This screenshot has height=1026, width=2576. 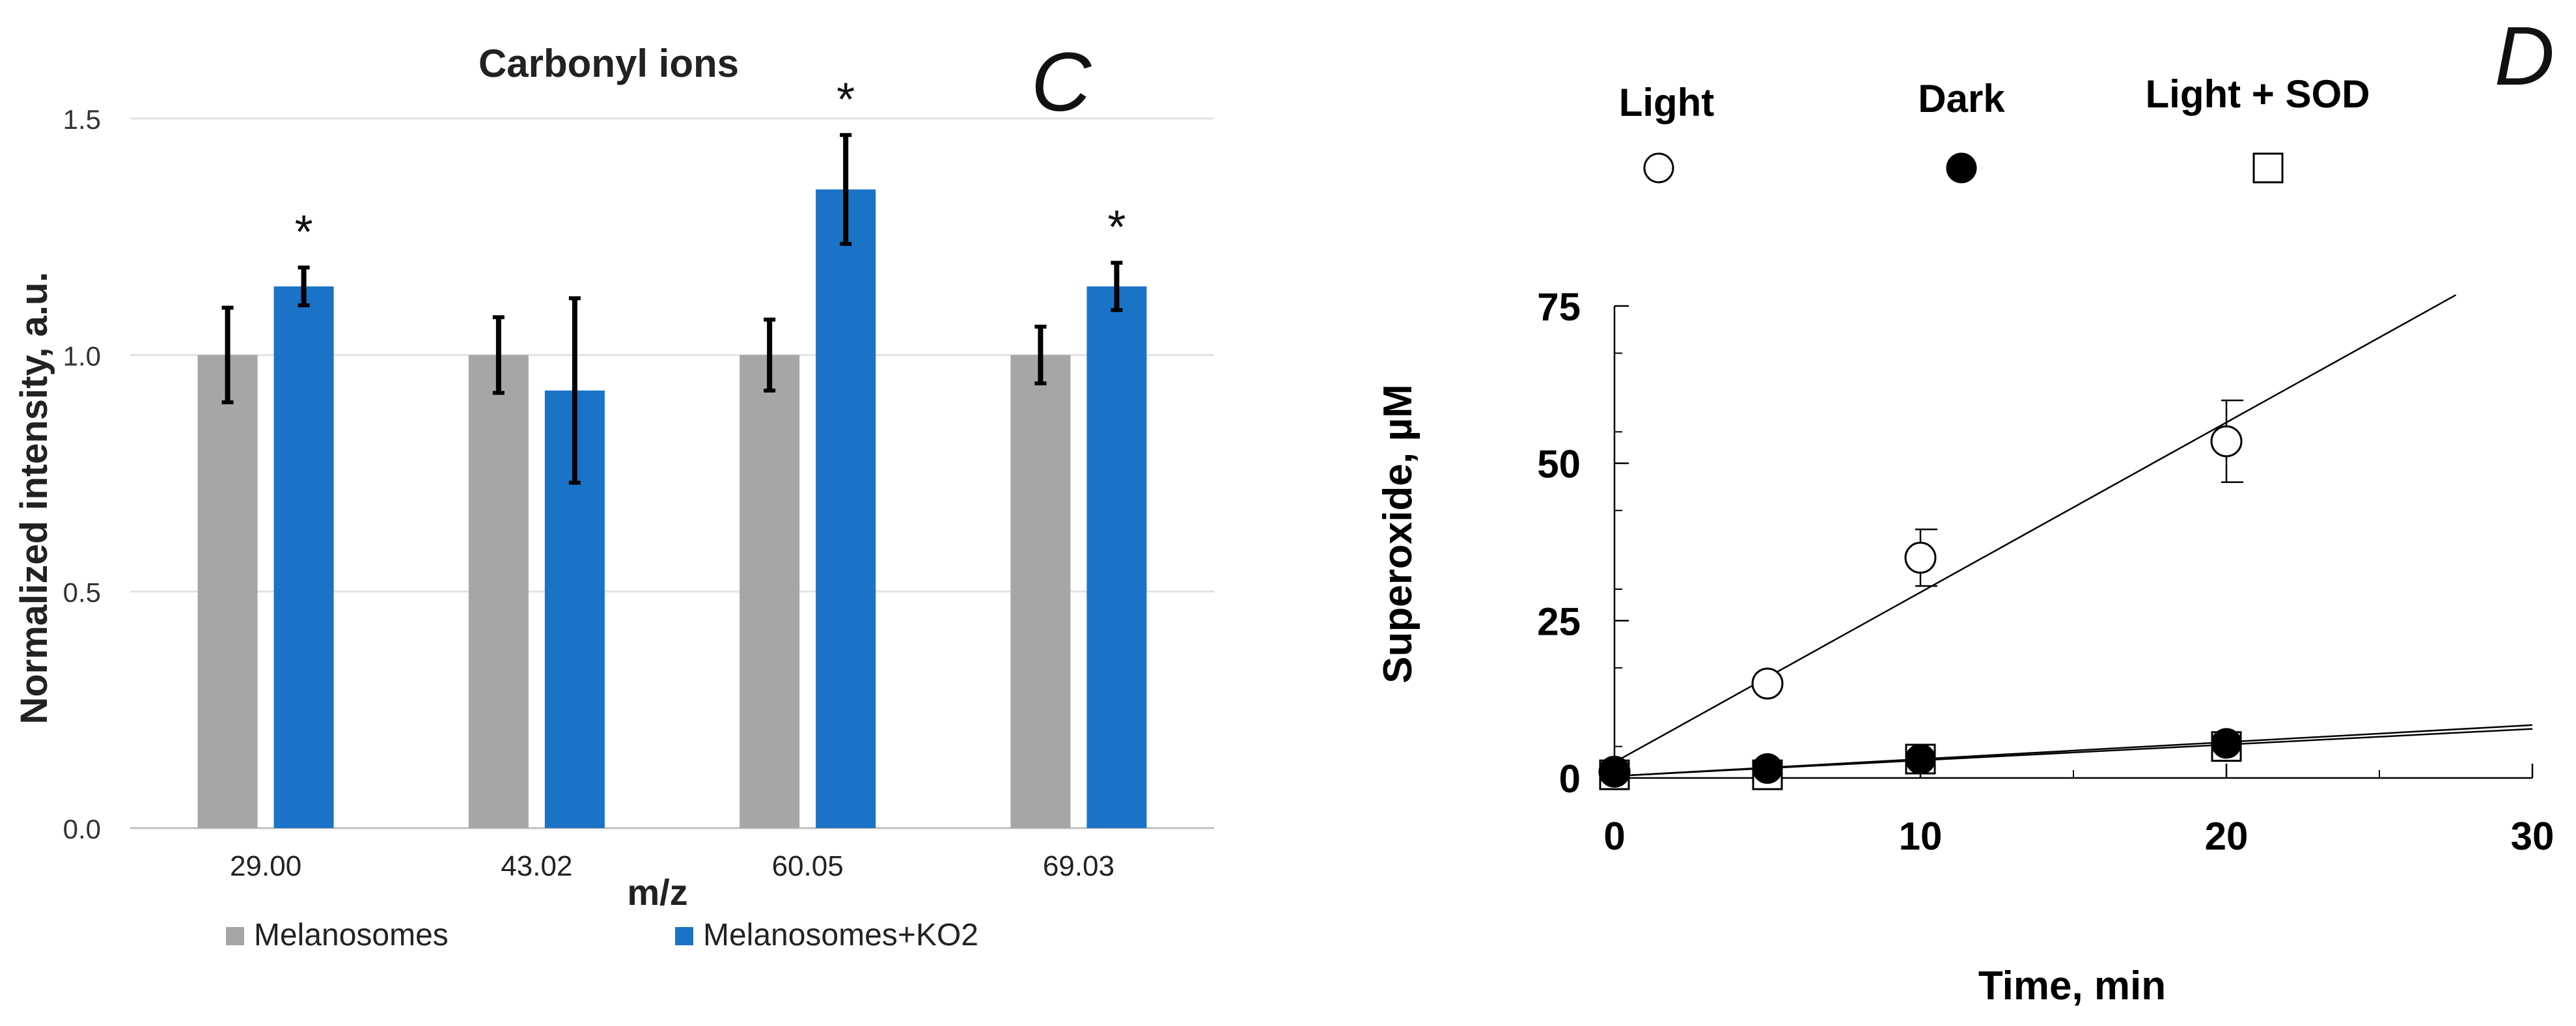 I want to click on d-y-tick-label: 25, so click(x=1559, y=621).